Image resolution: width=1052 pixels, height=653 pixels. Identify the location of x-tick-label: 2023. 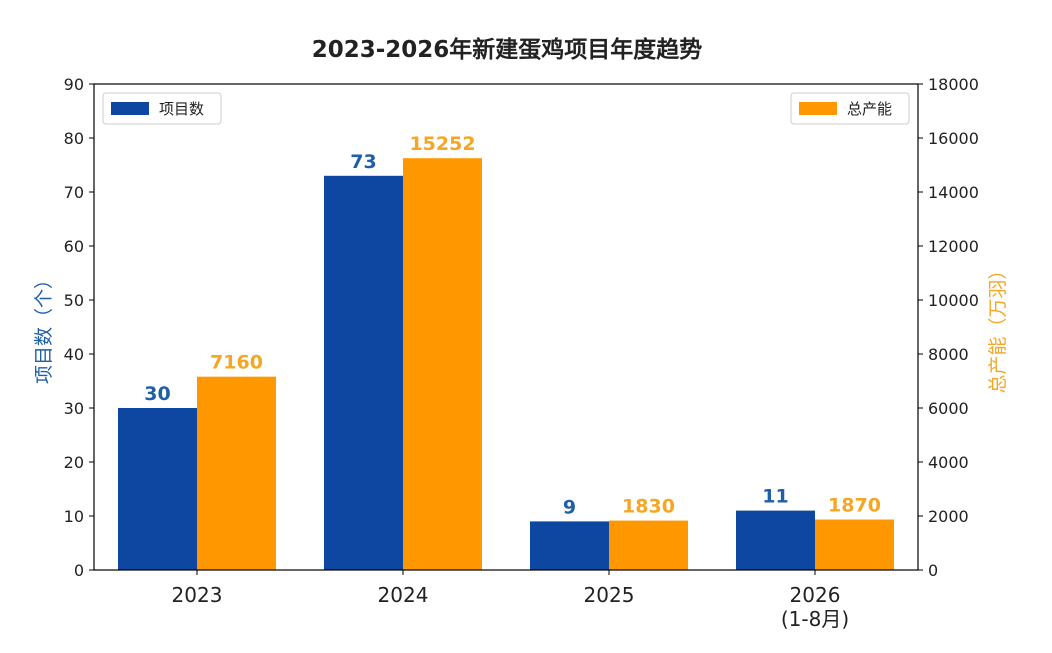
(197, 595).